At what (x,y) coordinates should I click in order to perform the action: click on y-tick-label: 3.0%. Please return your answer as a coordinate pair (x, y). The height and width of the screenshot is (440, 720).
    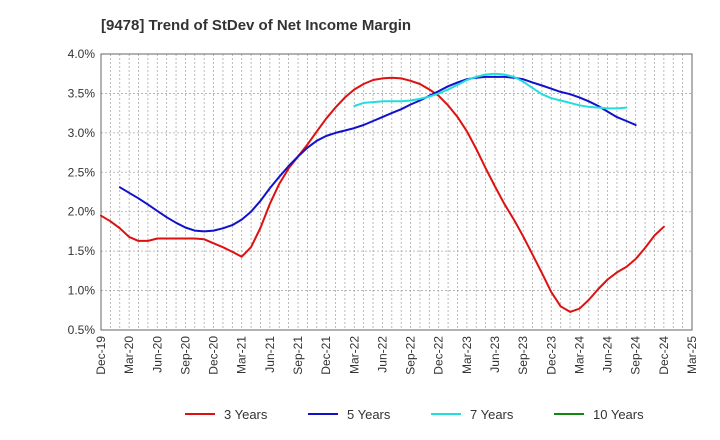
    Looking at the image, I should click on (82, 133).